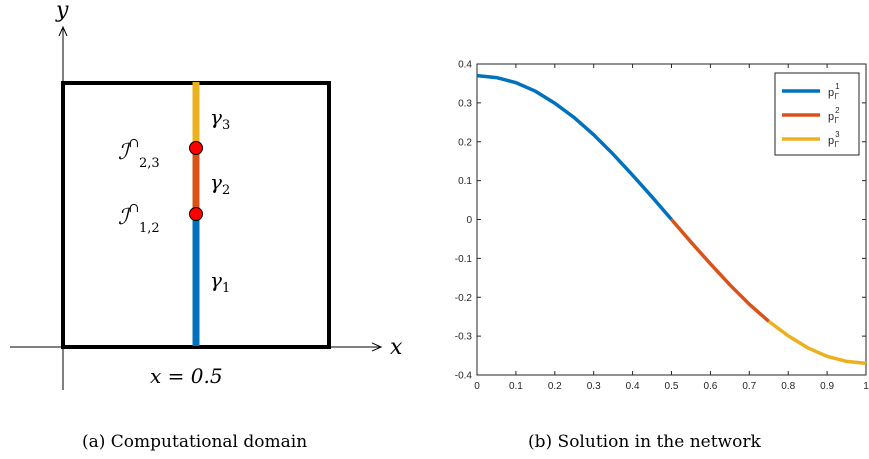  Describe the element at coordinates (464, 337) in the screenshot. I see `y-tick-label: -0.3` at that location.